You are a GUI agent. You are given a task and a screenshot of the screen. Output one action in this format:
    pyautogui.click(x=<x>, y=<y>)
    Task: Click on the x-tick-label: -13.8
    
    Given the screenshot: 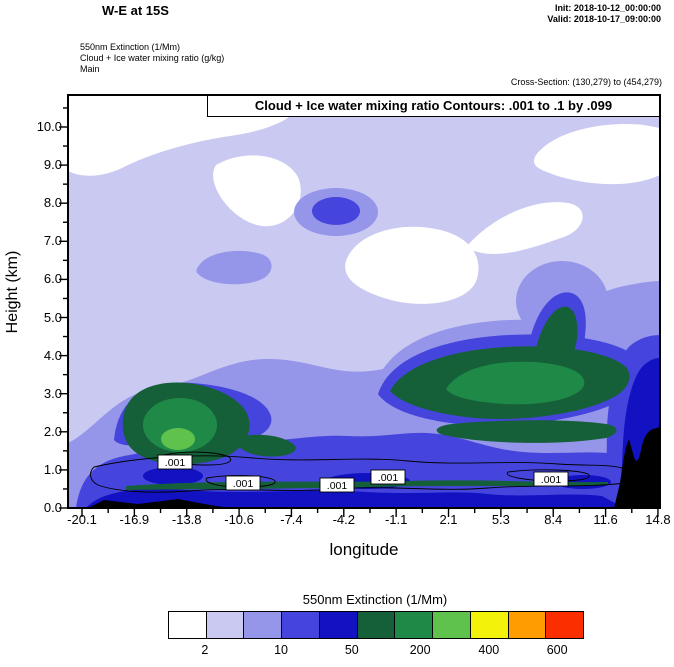 What is the action you would take?
    pyautogui.click(x=186, y=519)
    